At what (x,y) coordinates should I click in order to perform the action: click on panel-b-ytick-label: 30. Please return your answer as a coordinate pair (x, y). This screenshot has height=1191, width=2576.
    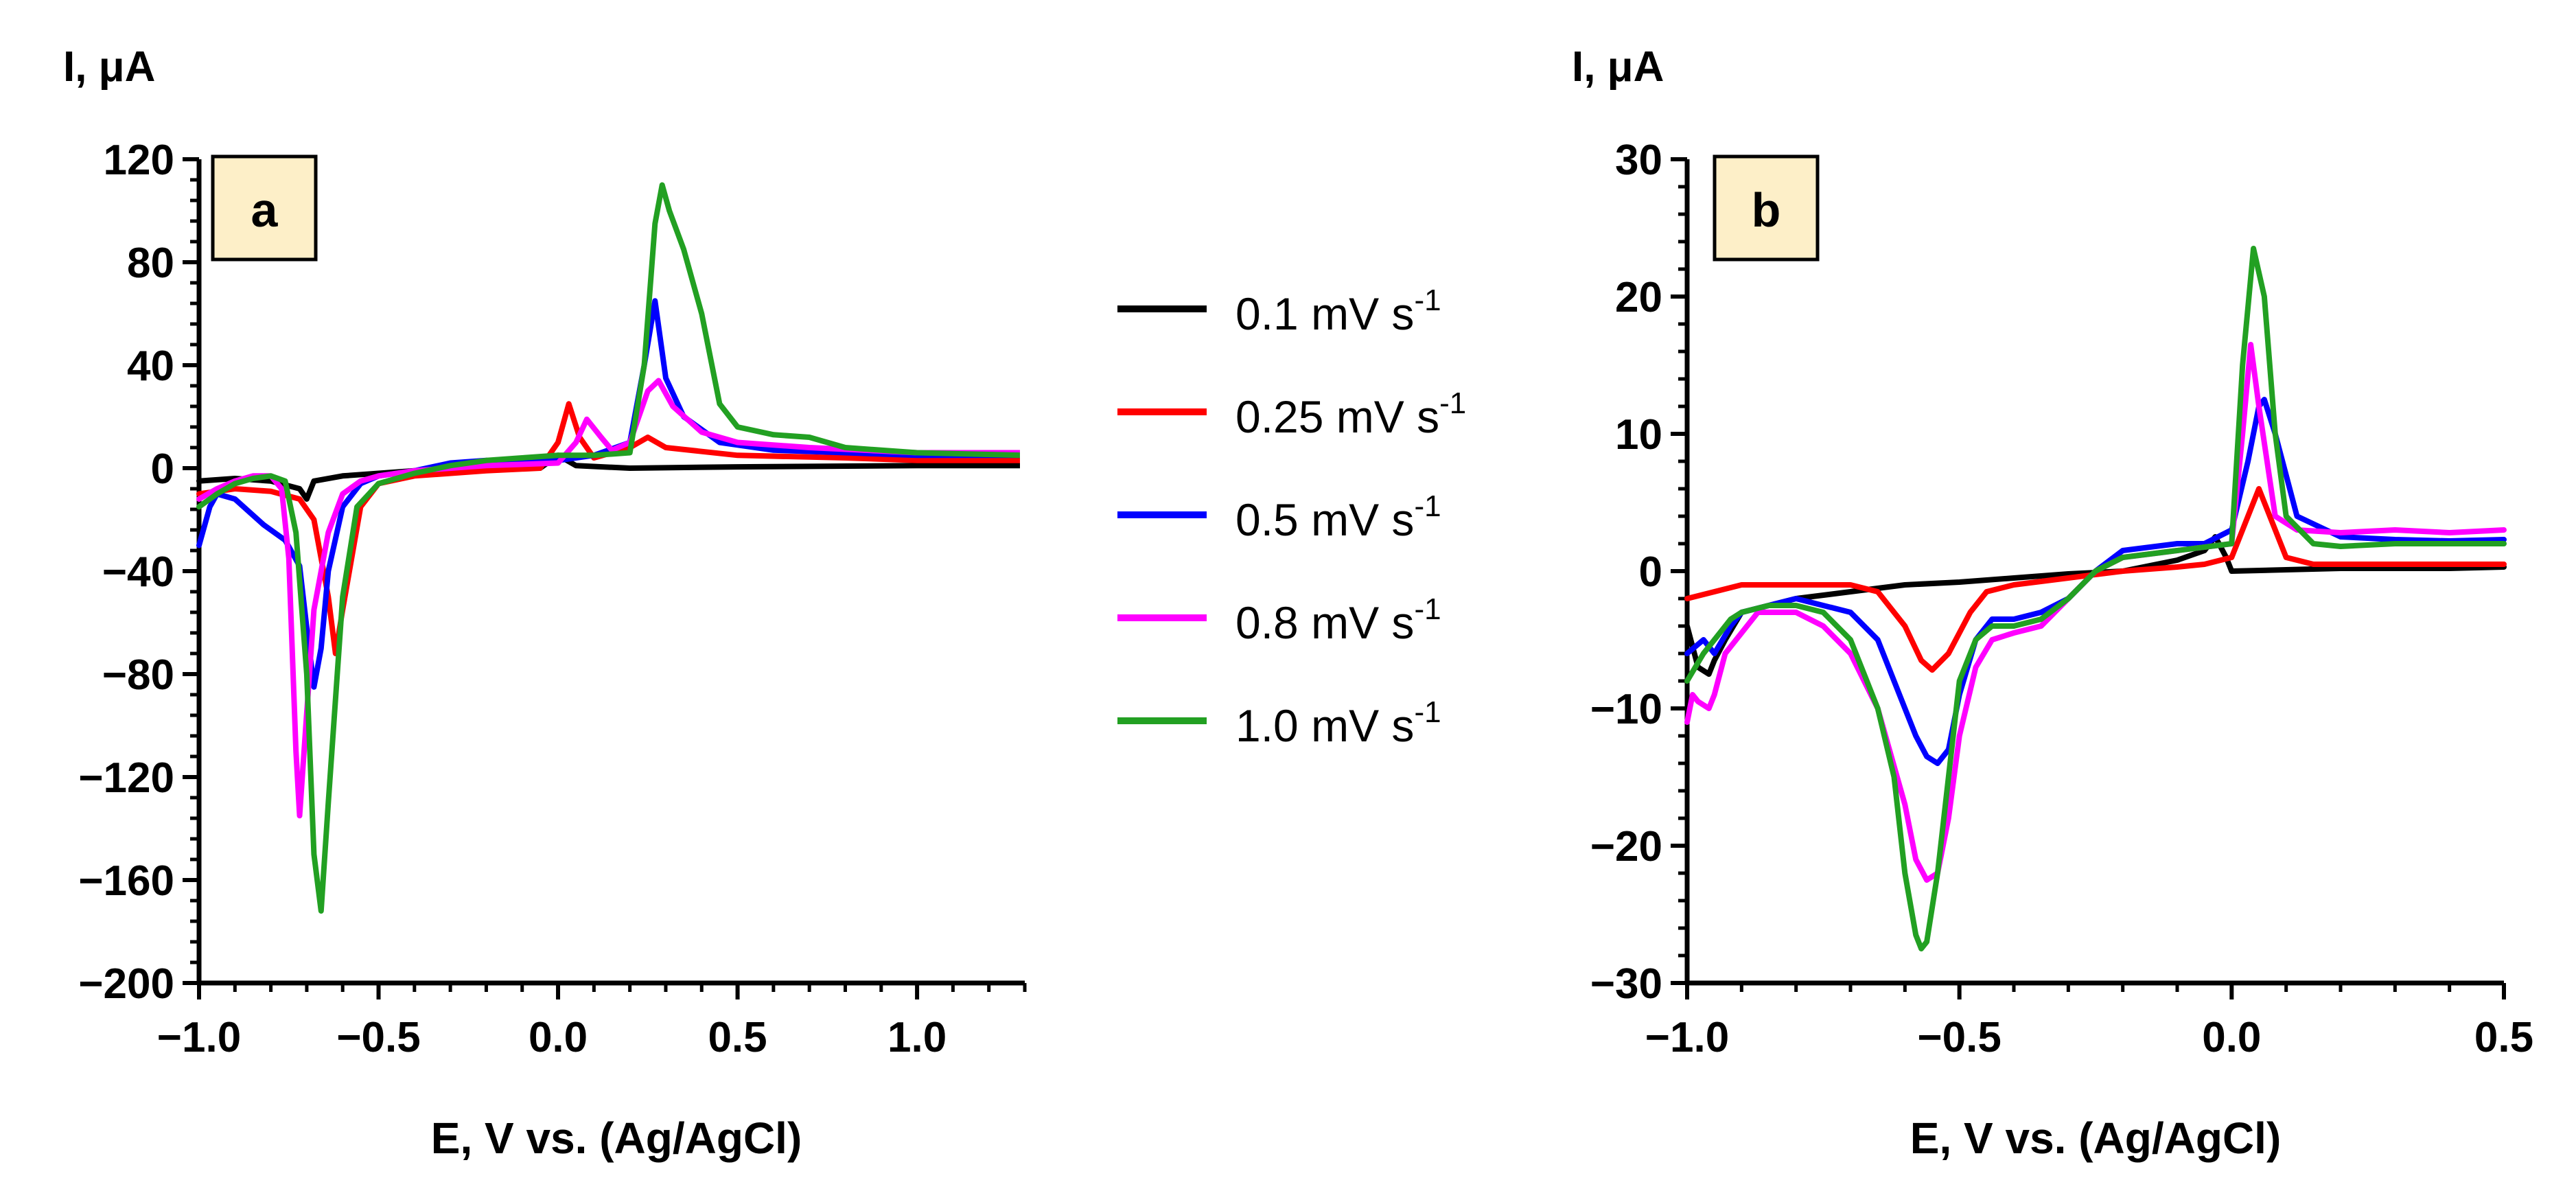
    Looking at the image, I should click on (1638, 161).